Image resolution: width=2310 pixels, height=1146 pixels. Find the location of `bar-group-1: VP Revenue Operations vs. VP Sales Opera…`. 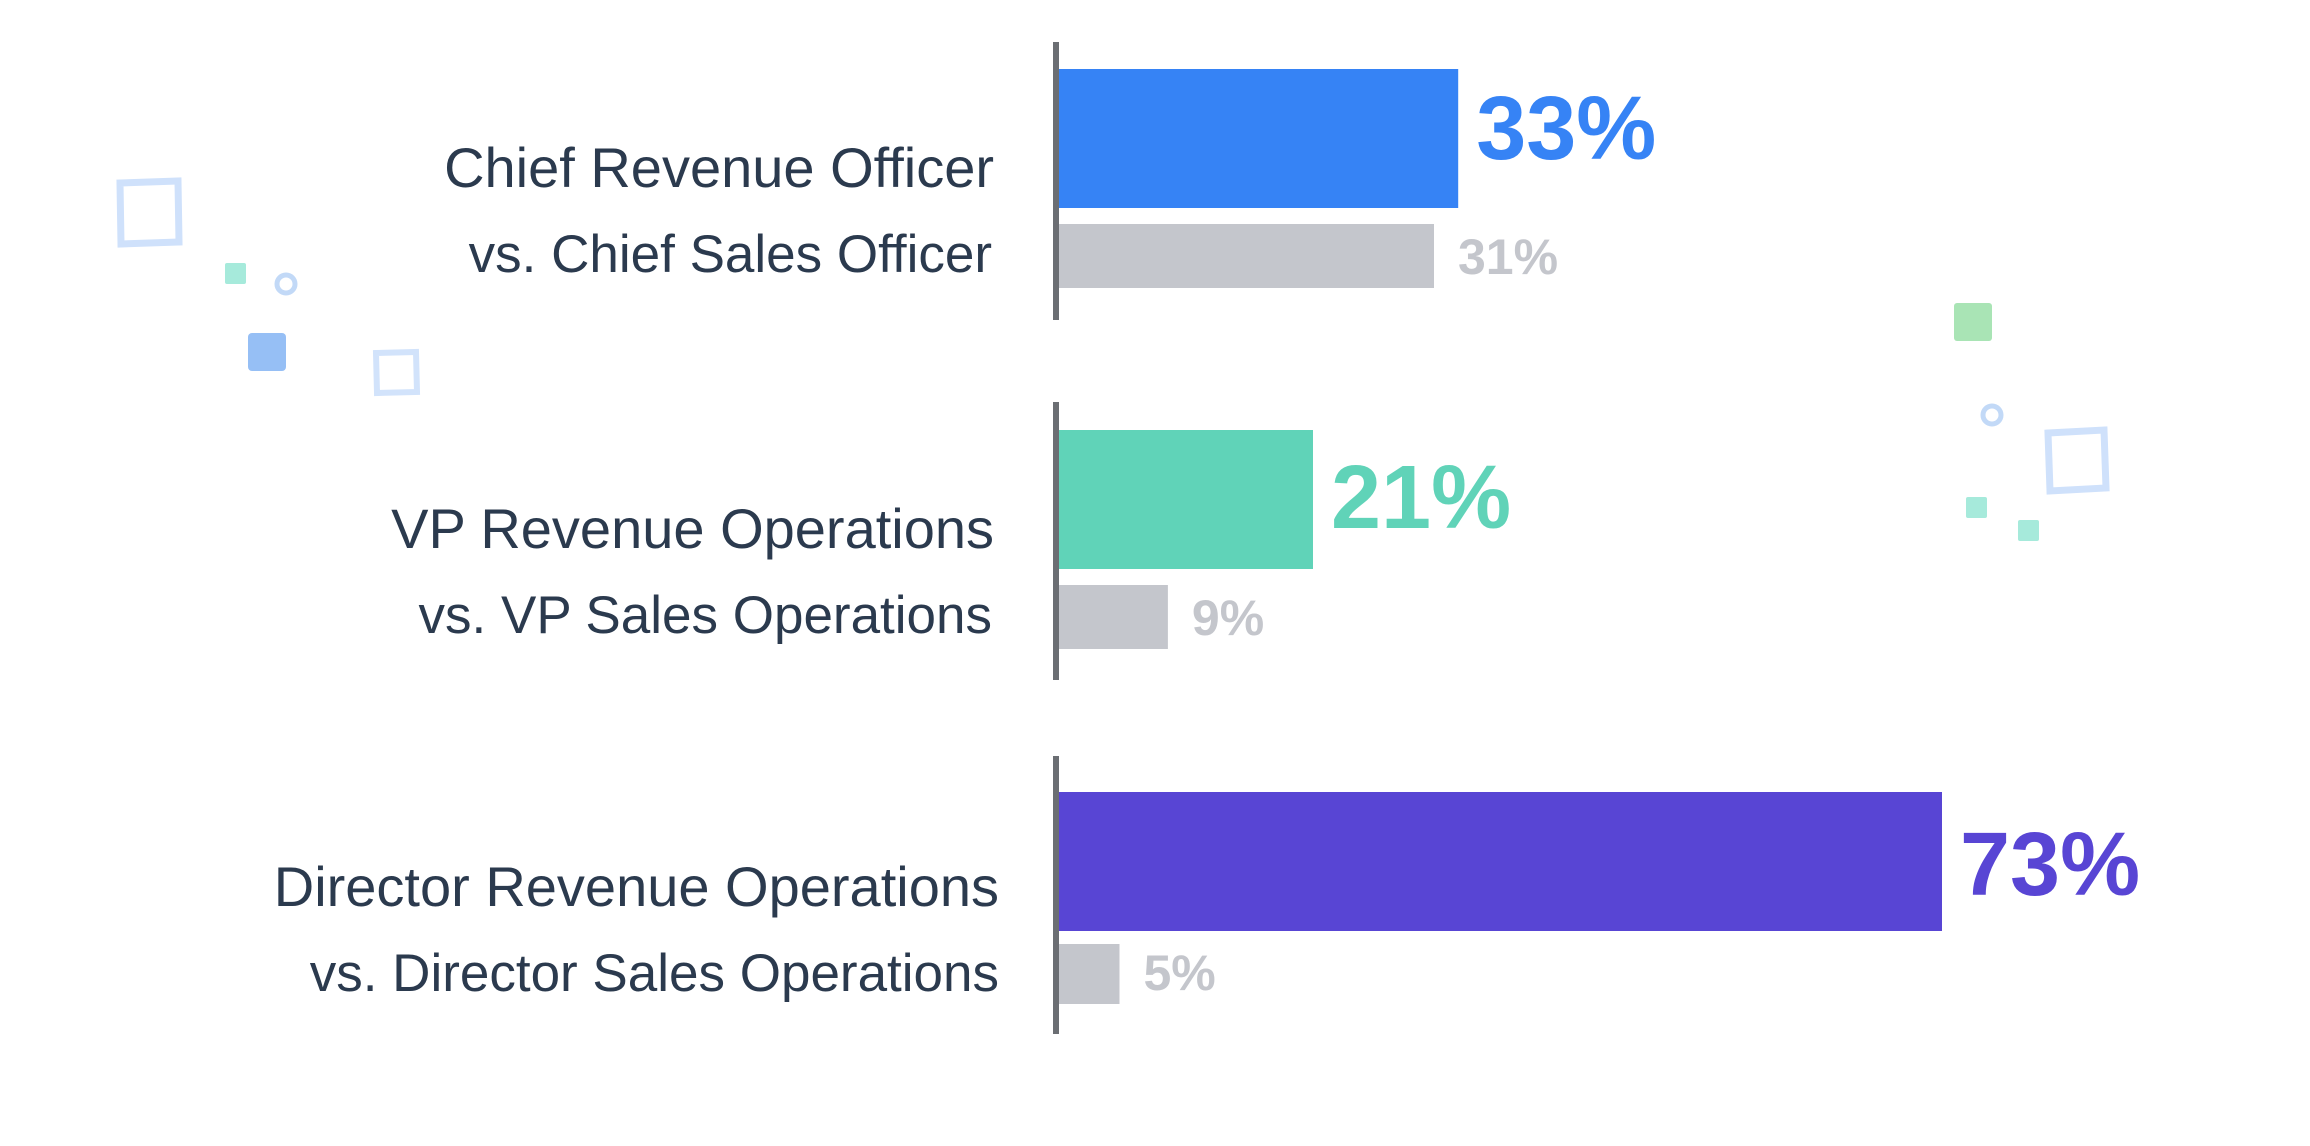

bar-group-1: VP Revenue Operations vs. VP Sales Opera… is located at coordinates (951, 541).